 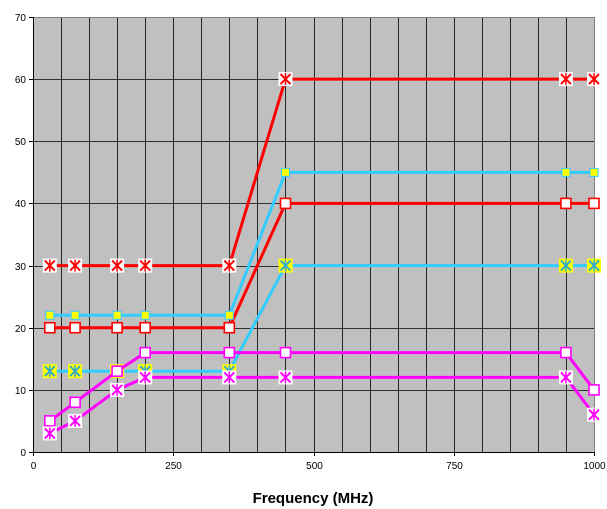 What do you see at coordinates (21, 329) in the screenshot?
I see `y-tick-label: 20` at bounding box center [21, 329].